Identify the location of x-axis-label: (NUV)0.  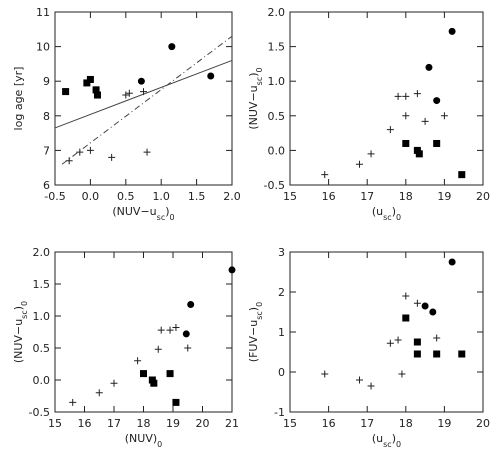
(143, 440).